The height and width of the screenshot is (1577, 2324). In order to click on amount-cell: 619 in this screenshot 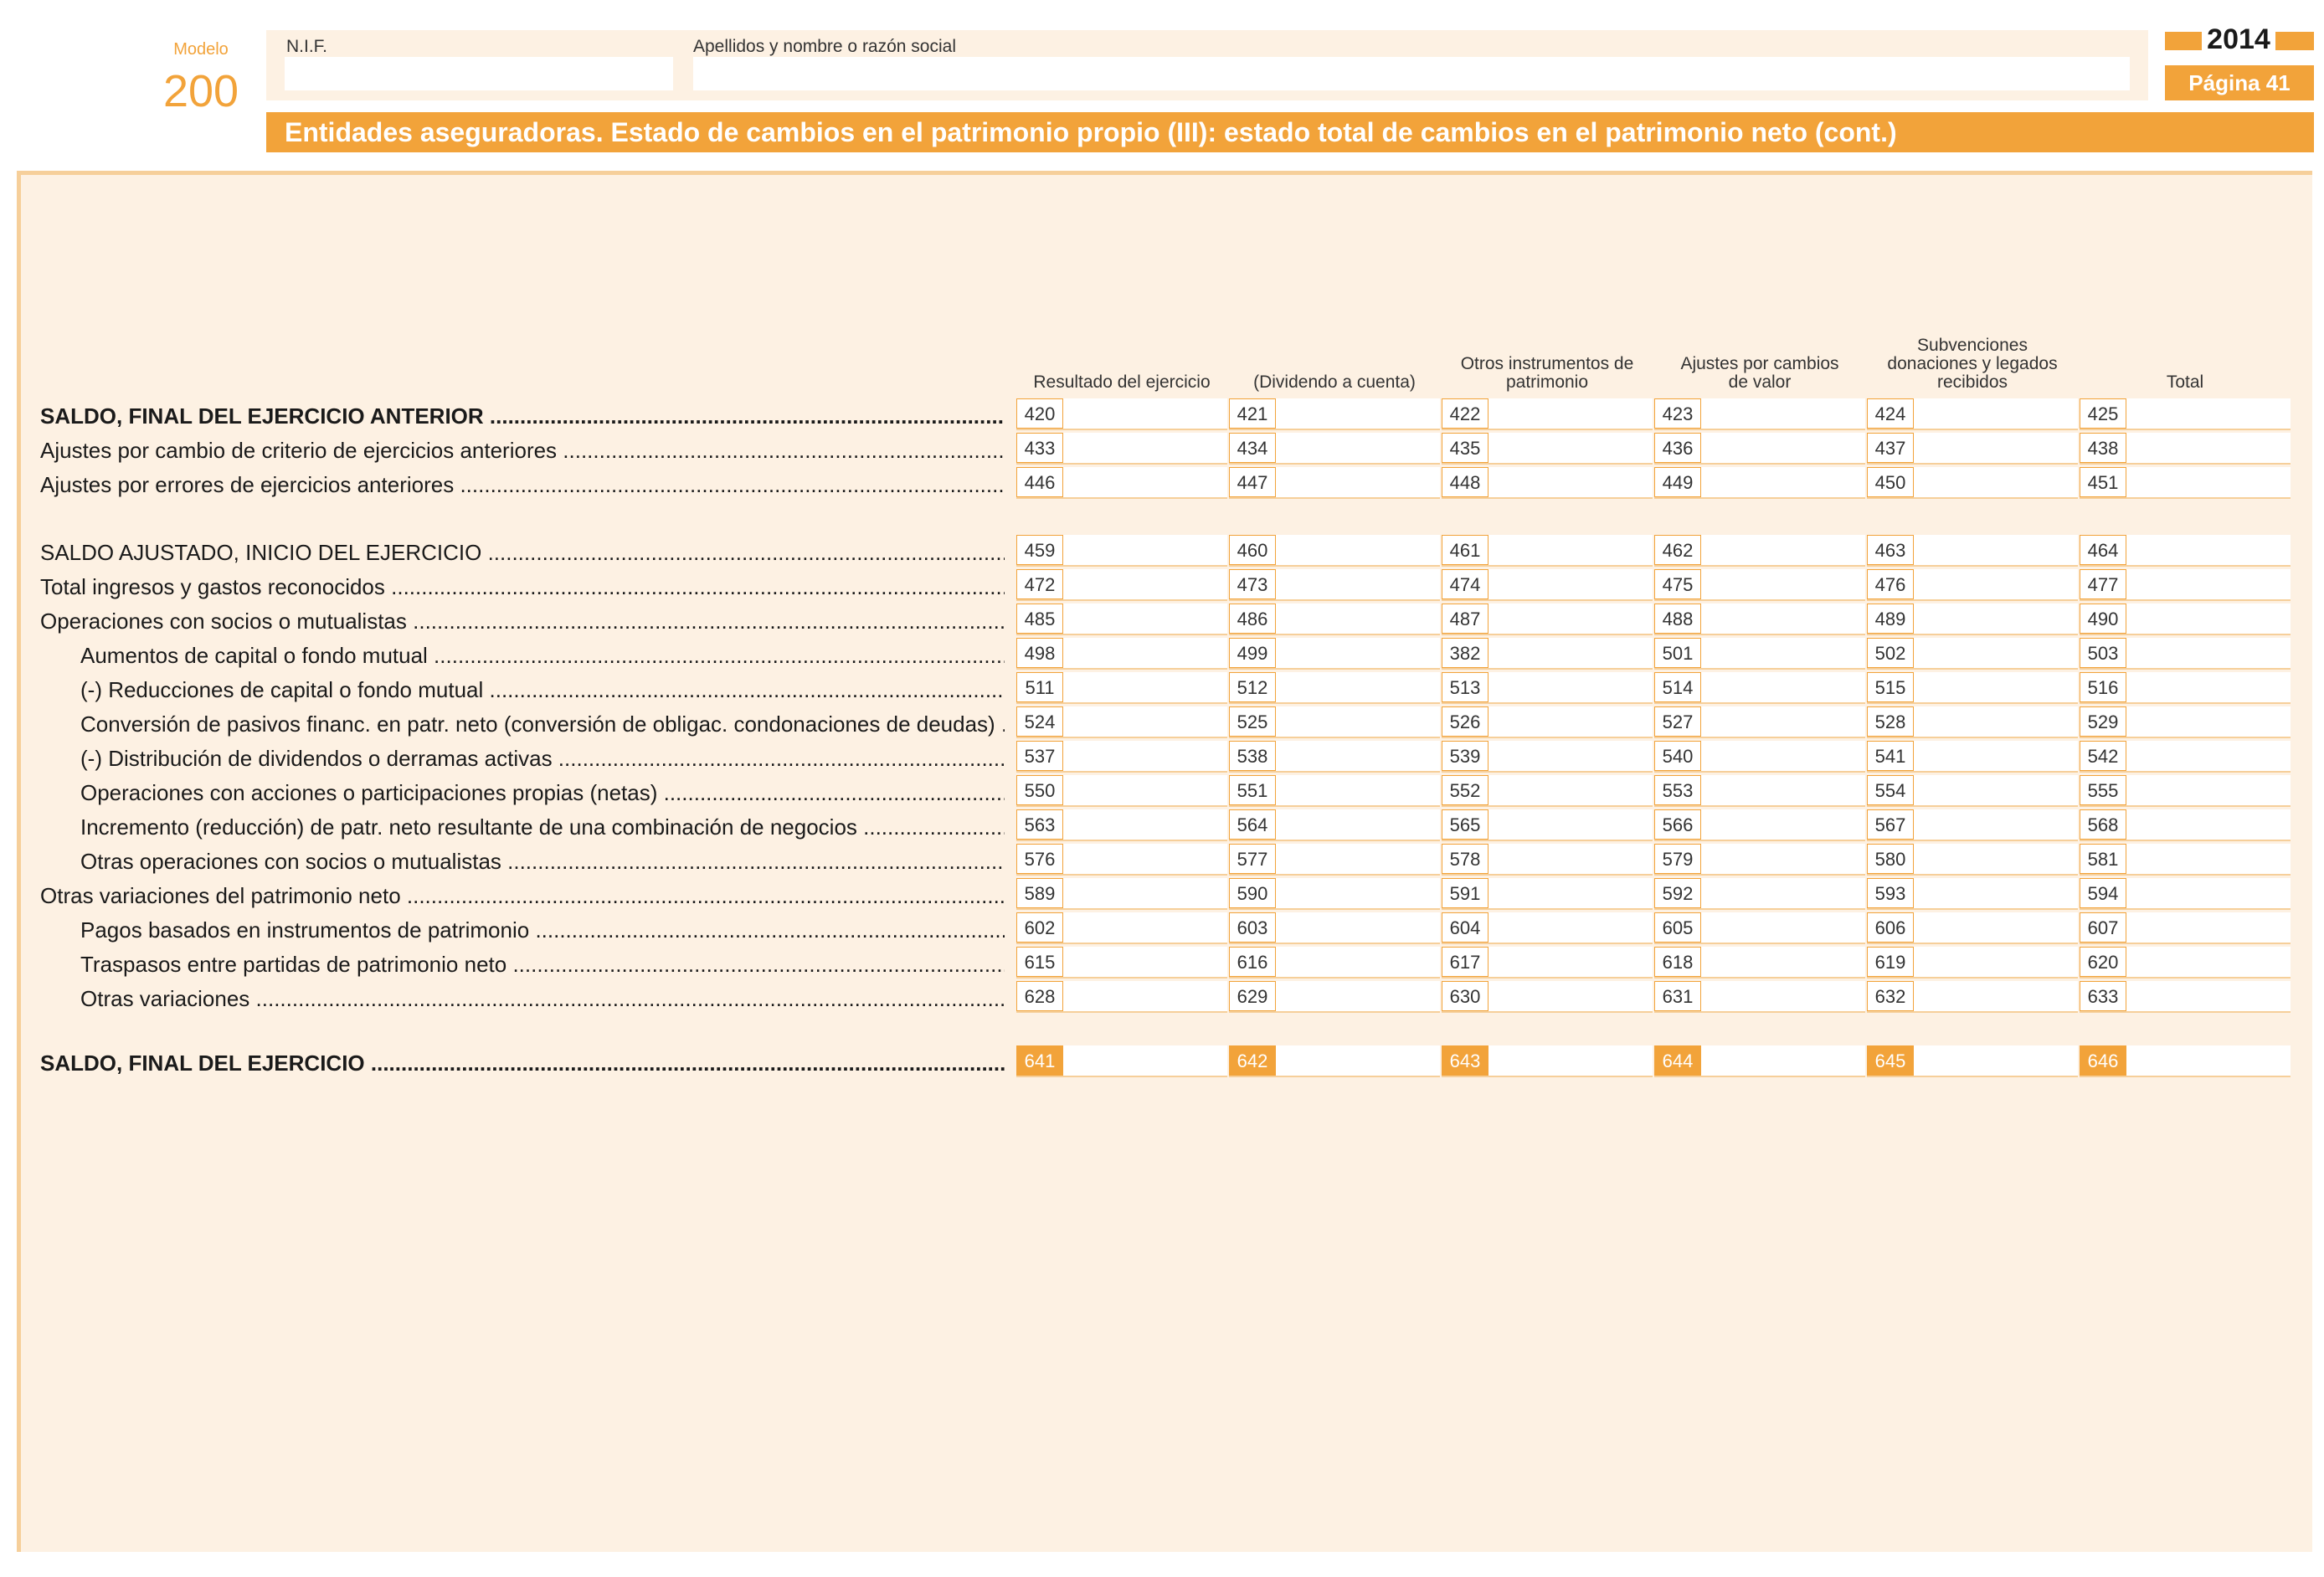, I will do `click(1973, 963)`.